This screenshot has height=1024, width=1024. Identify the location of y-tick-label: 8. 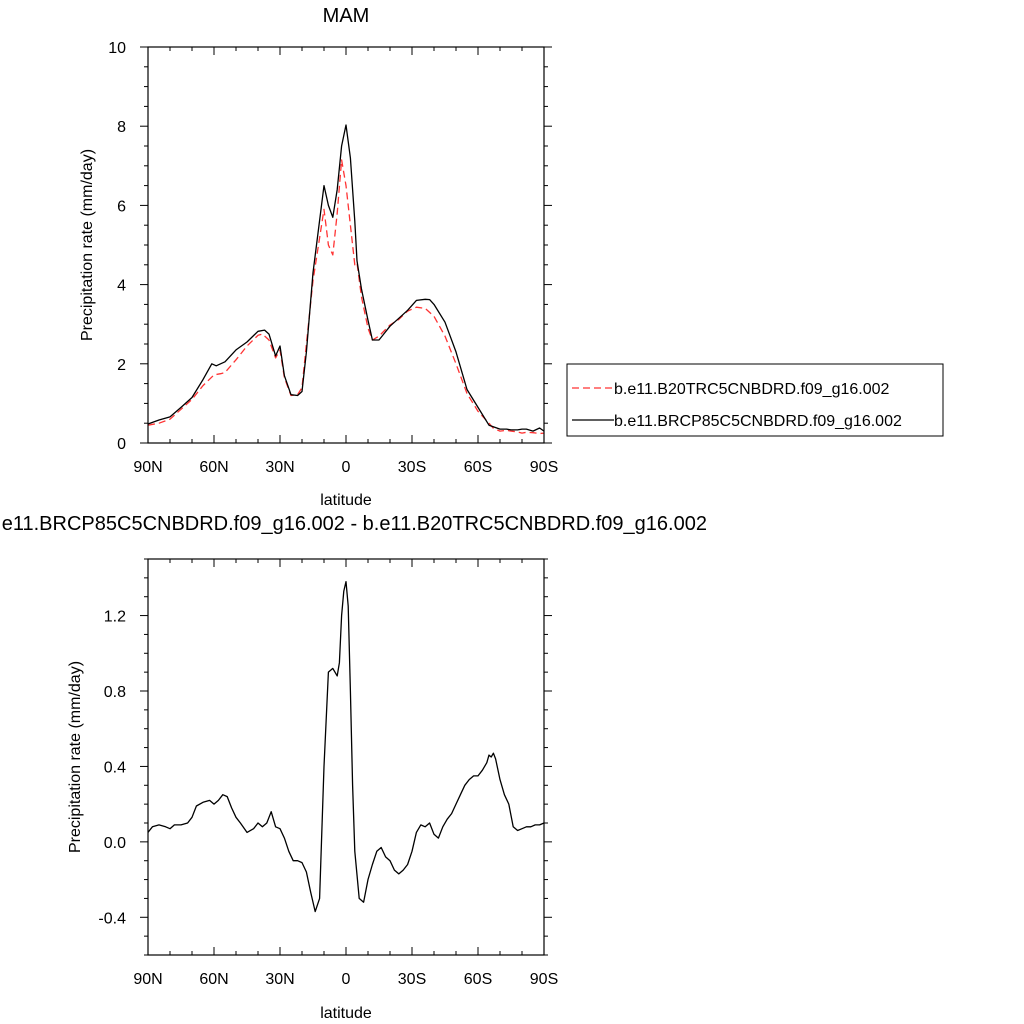
(121, 127).